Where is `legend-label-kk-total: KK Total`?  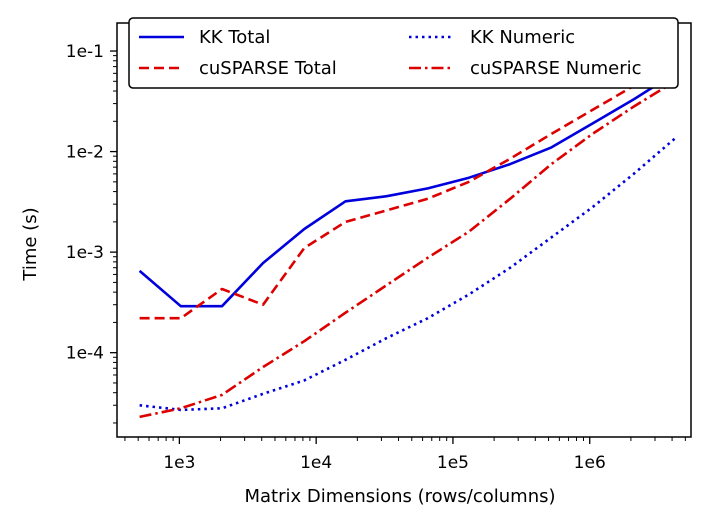
legend-label-kk-total: KK Total is located at coordinates (234, 37).